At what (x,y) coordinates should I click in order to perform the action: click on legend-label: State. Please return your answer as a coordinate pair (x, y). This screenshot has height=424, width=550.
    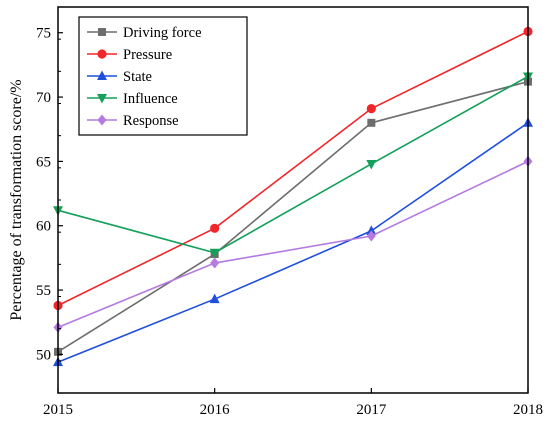
    Looking at the image, I should click on (137, 77).